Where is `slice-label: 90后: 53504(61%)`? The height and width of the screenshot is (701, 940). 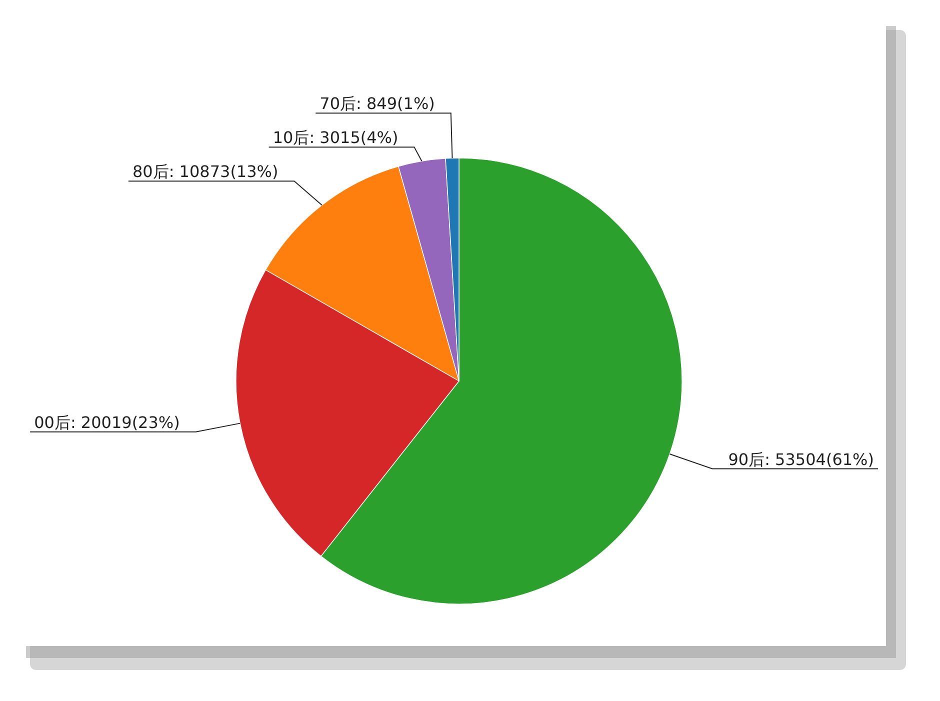 slice-label: 90后: 53504(61%) is located at coordinates (801, 459).